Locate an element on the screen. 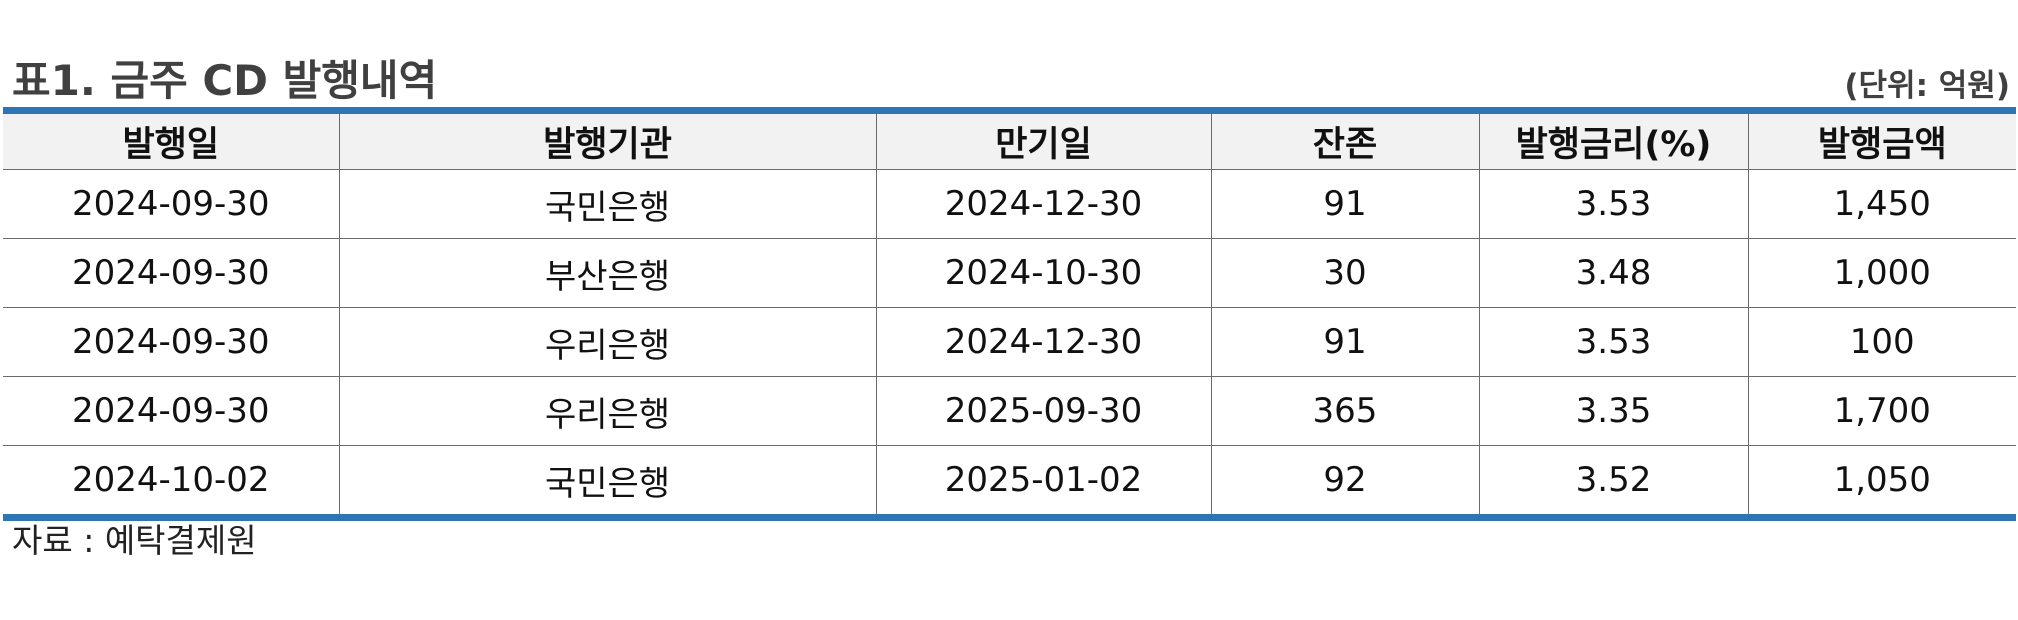 This screenshot has height=620, width=2018. column-header-issue-rate: 발행금리(%) is located at coordinates (1613, 142).